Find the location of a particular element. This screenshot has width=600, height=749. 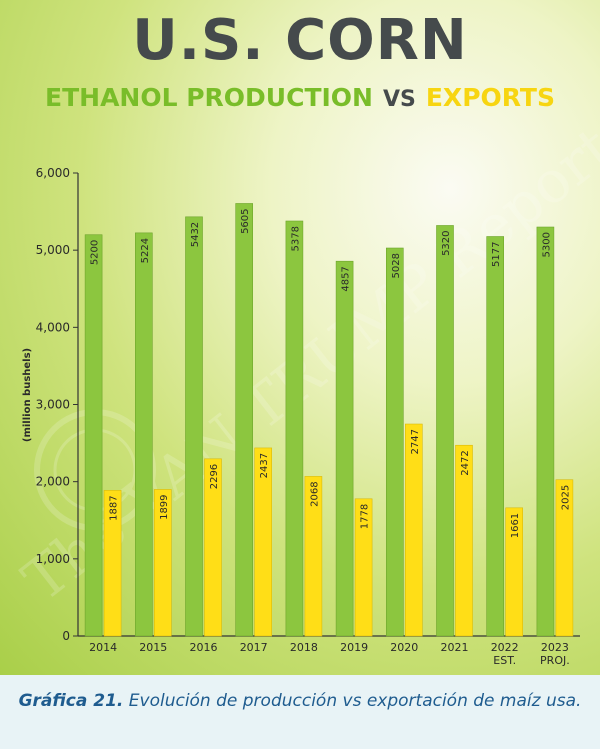

ethanol-value-label: 5432 is located at coordinates (195, 234).